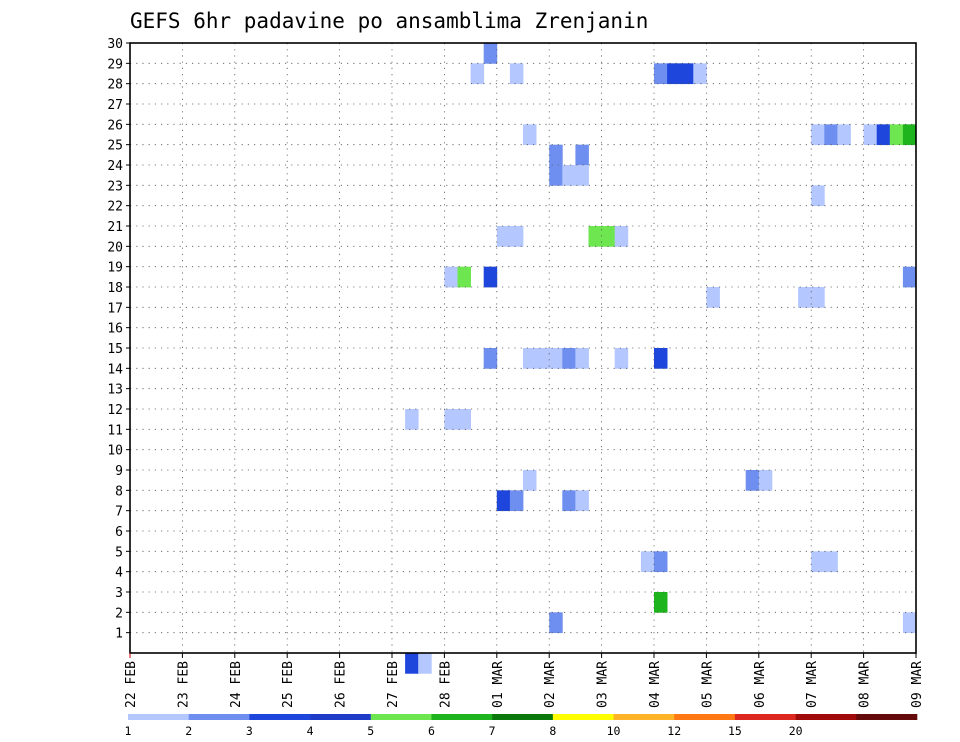 The height and width of the screenshot is (742, 960). I want to click on x-tick-label: 23 FEB, so click(183, 684).